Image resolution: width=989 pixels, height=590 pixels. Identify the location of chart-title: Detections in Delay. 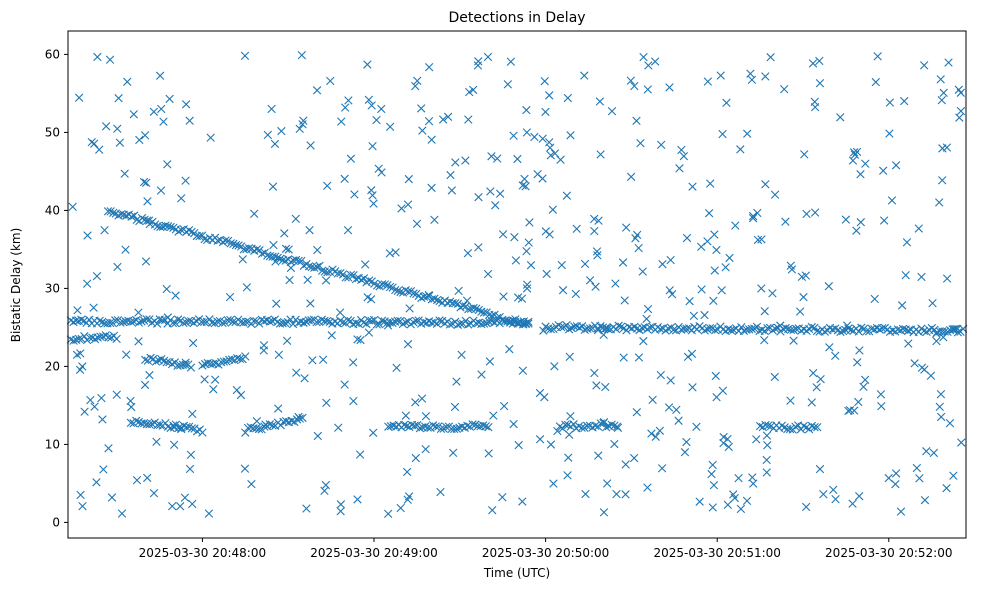
(516, 18).